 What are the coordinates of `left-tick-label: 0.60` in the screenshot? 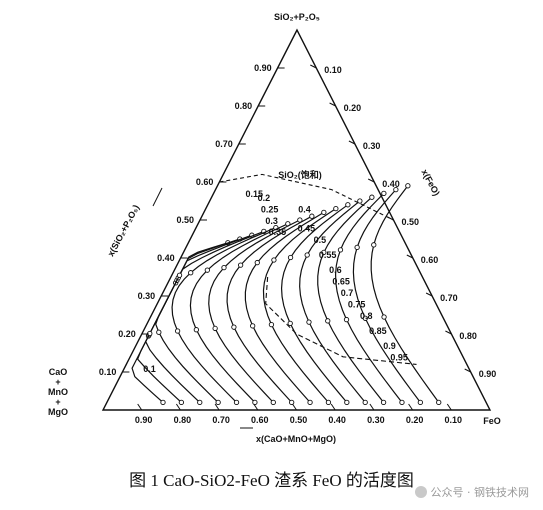 It's located at (205, 182).